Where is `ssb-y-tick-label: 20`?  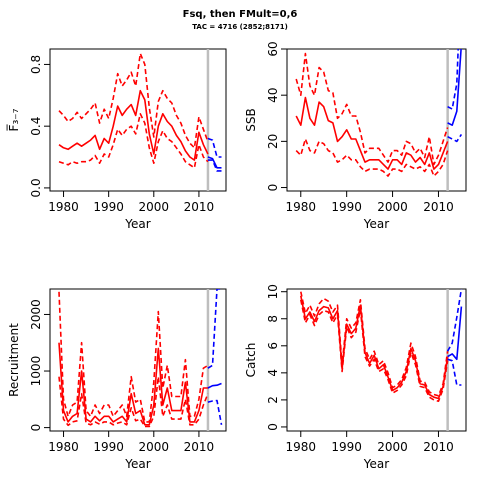 ssb-y-tick-label: 20 is located at coordinates (273, 141).